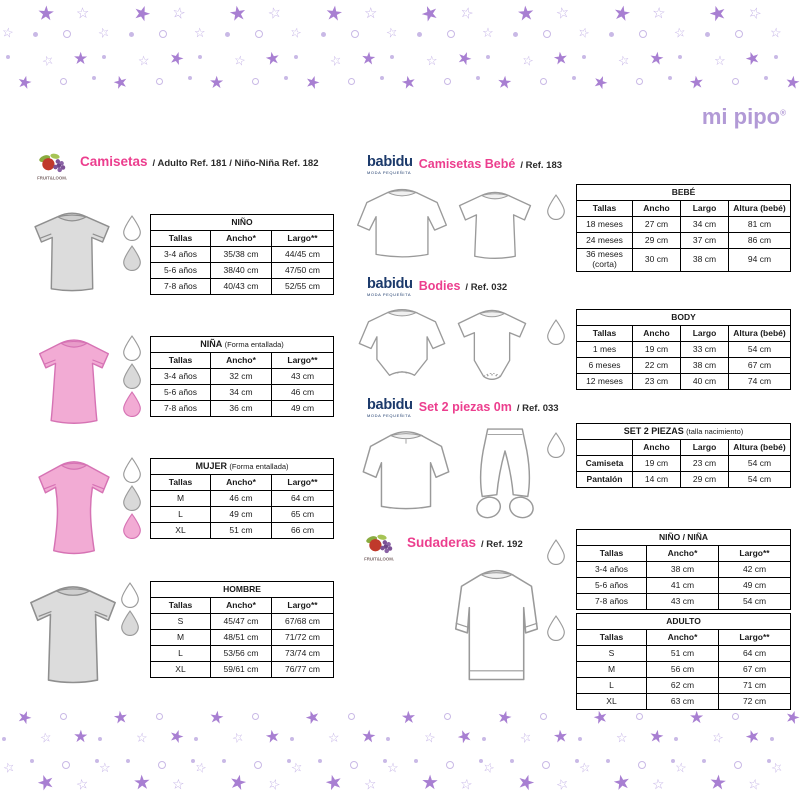 This screenshot has height=800, width=800. Describe the element at coordinates (492, 345) in the screenshot. I see `body-shortsleeve-graphic` at that location.